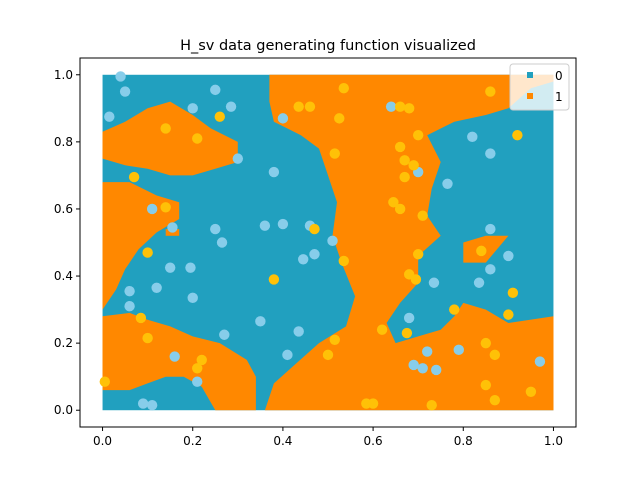  What do you see at coordinates (63, 343) in the screenshot?
I see `y-tick-label: 0.2` at bounding box center [63, 343].